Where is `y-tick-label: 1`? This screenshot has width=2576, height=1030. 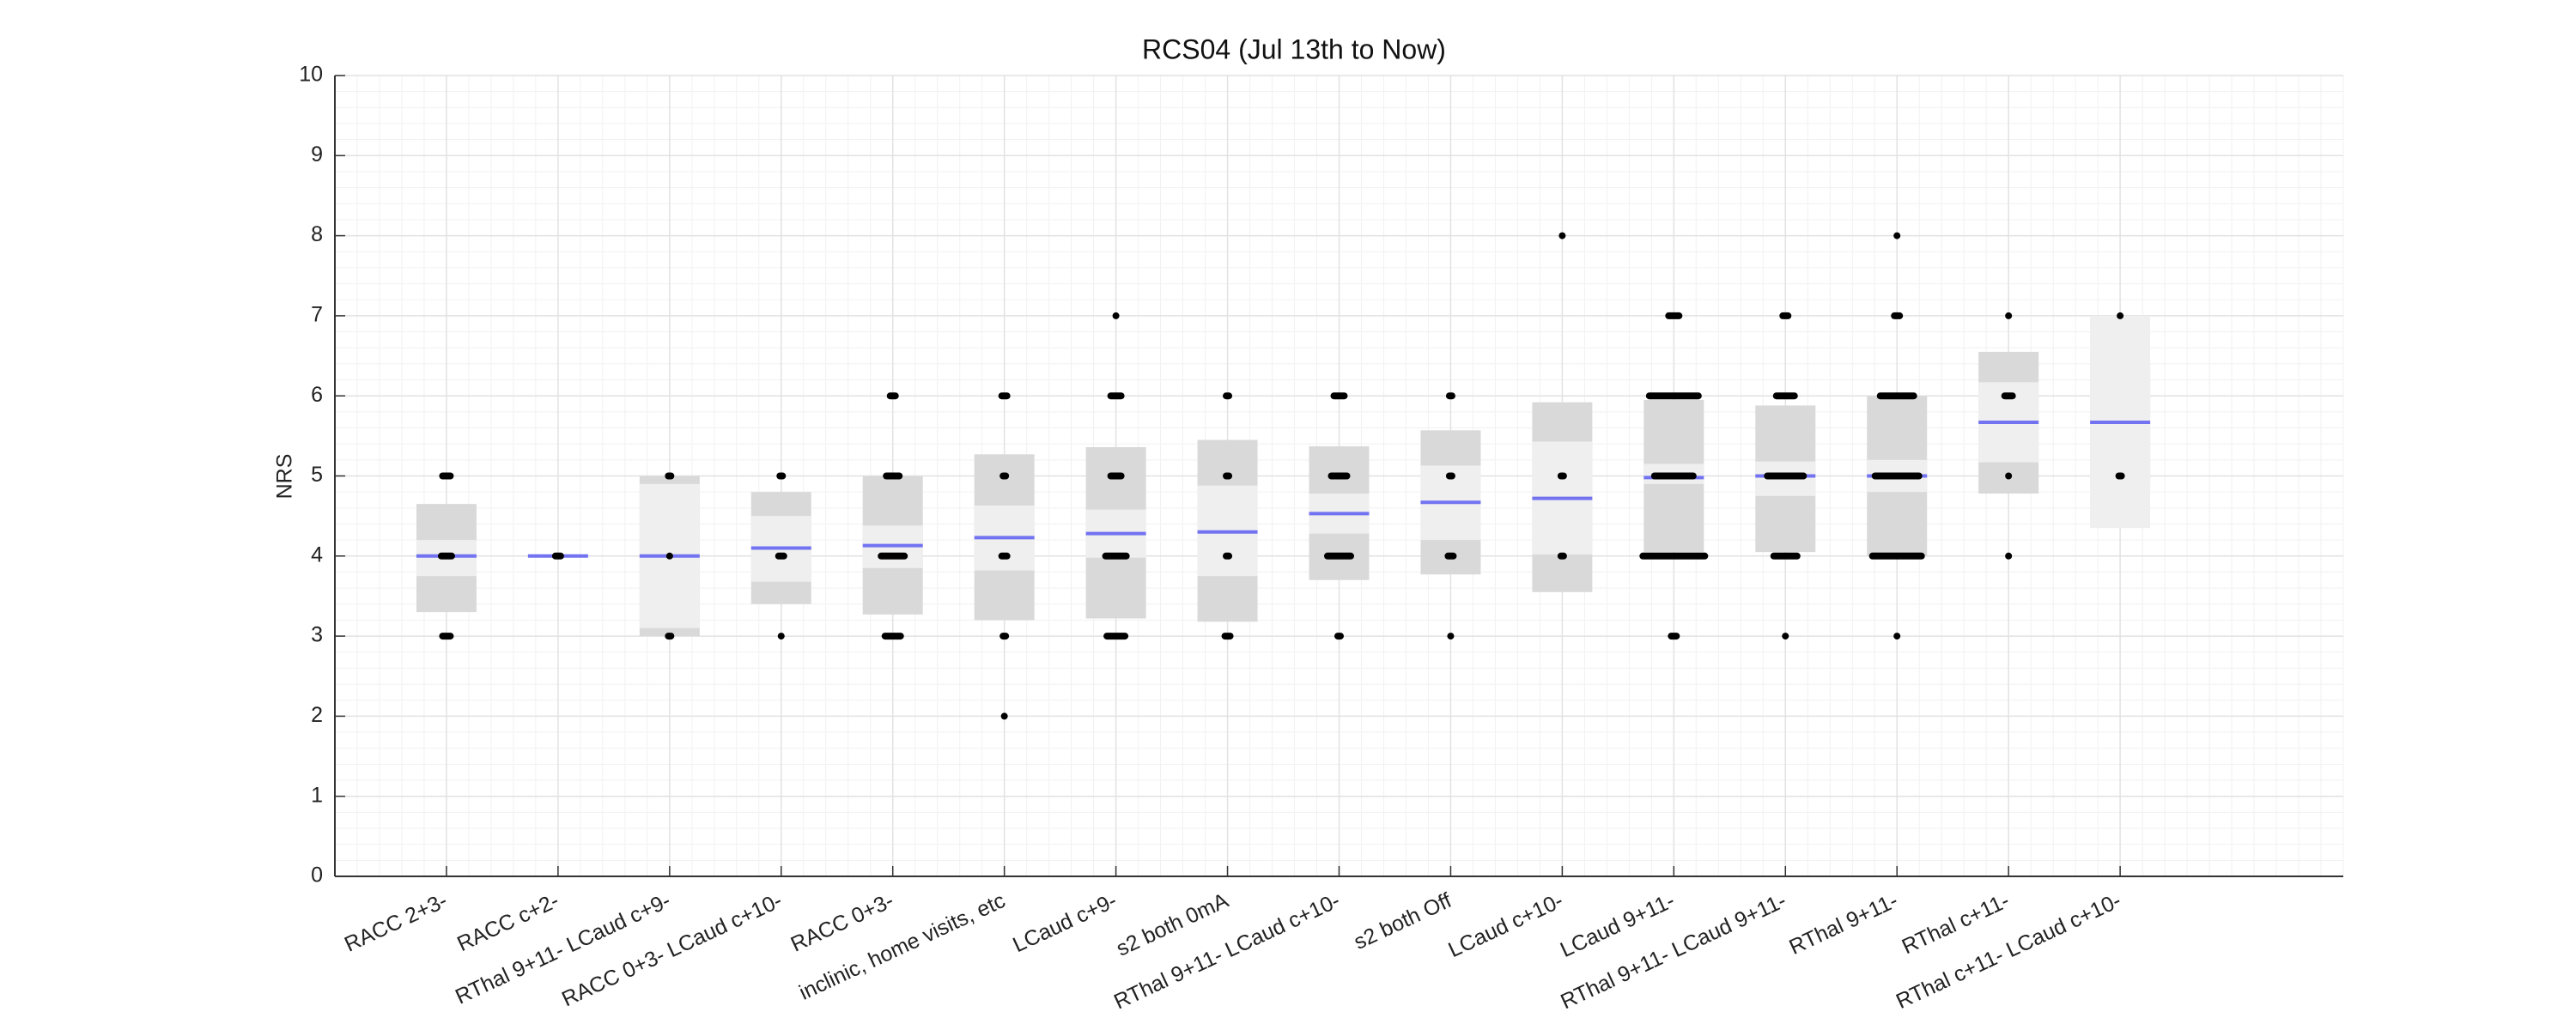
y-tick-label: 1 is located at coordinates (317, 795).